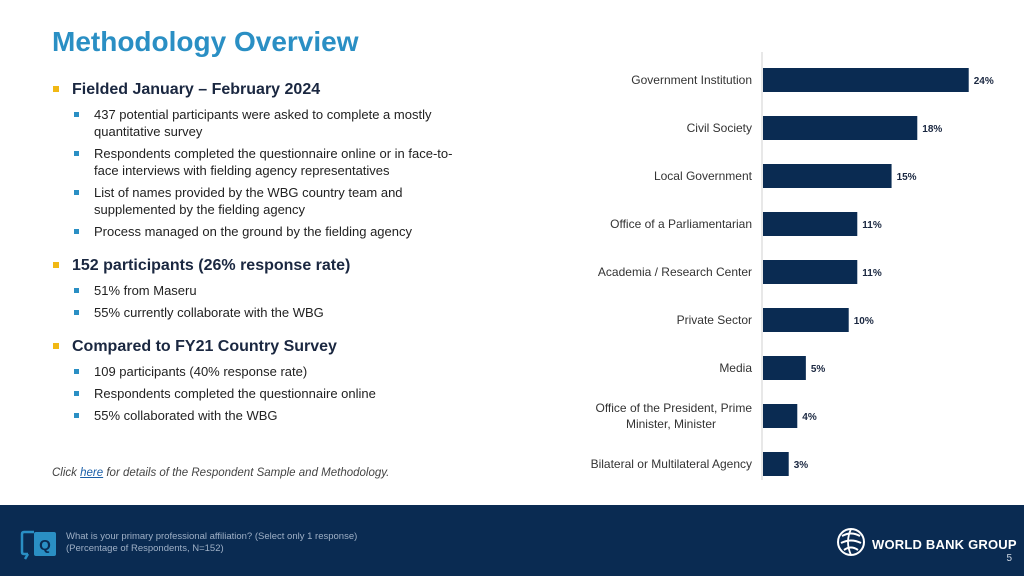 Image resolution: width=1024 pixels, height=576 pixels. What do you see at coordinates (671, 464) in the screenshot?
I see `chart-category-label: Bilateral or Multilateral Agency` at bounding box center [671, 464].